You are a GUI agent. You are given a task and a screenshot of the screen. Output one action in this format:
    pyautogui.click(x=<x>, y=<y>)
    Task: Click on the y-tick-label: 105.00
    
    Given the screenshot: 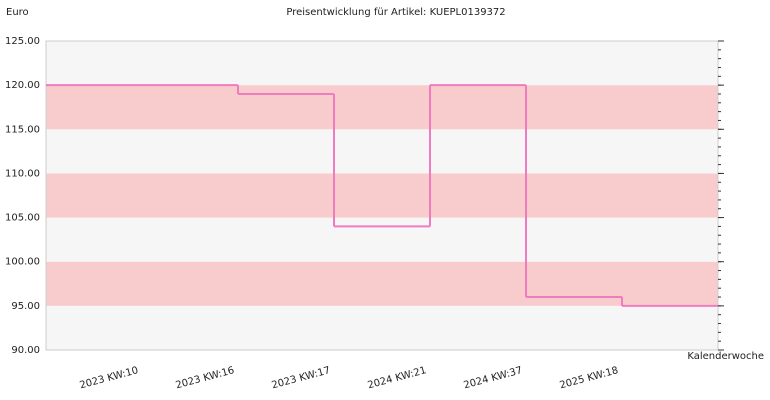 What is the action you would take?
    pyautogui.click(x=22, y=218)
    